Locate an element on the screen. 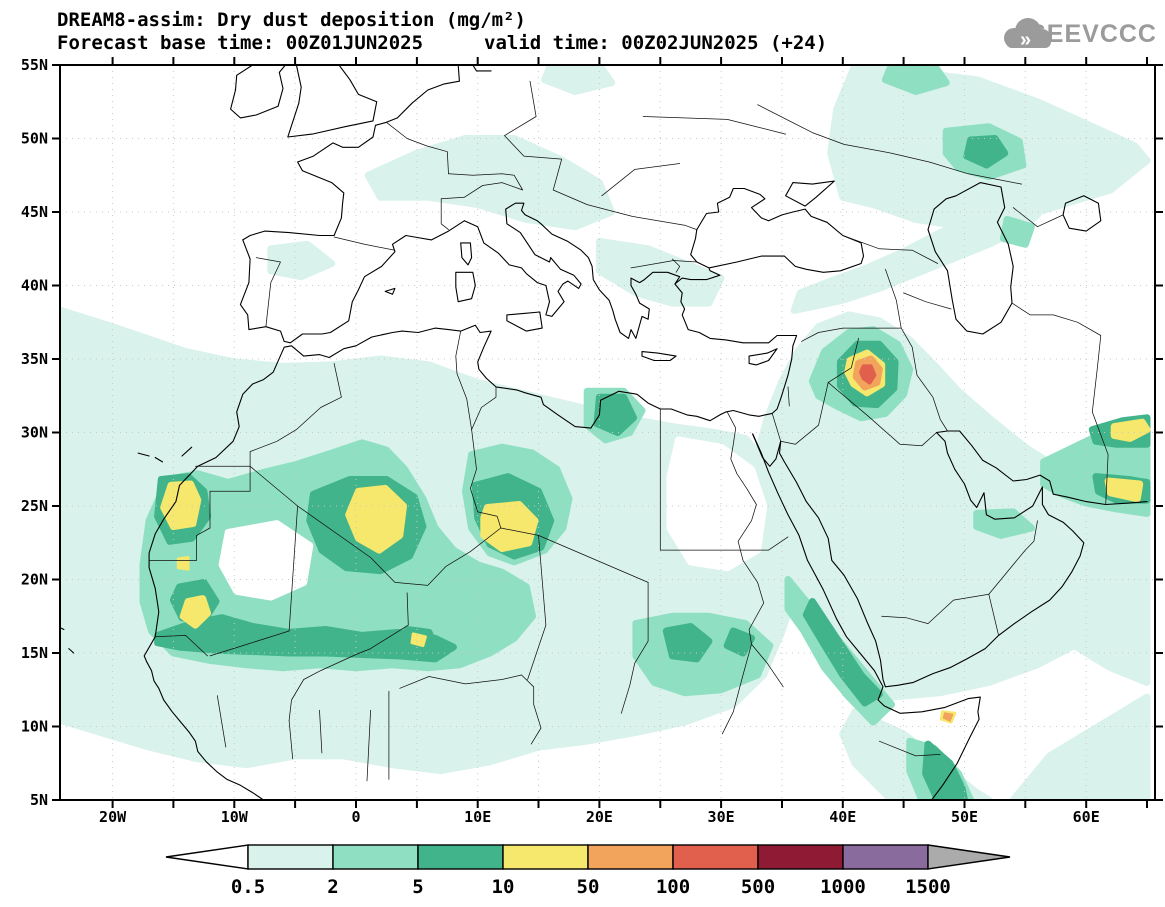 This screenshot has height=907, width=1165. dust-contour-hole is located at coordinates (266, 560).